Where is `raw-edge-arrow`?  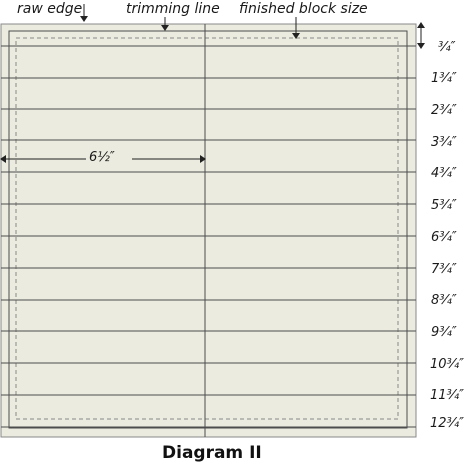 raw-edge-arrow is located at coordinates (84, 13).